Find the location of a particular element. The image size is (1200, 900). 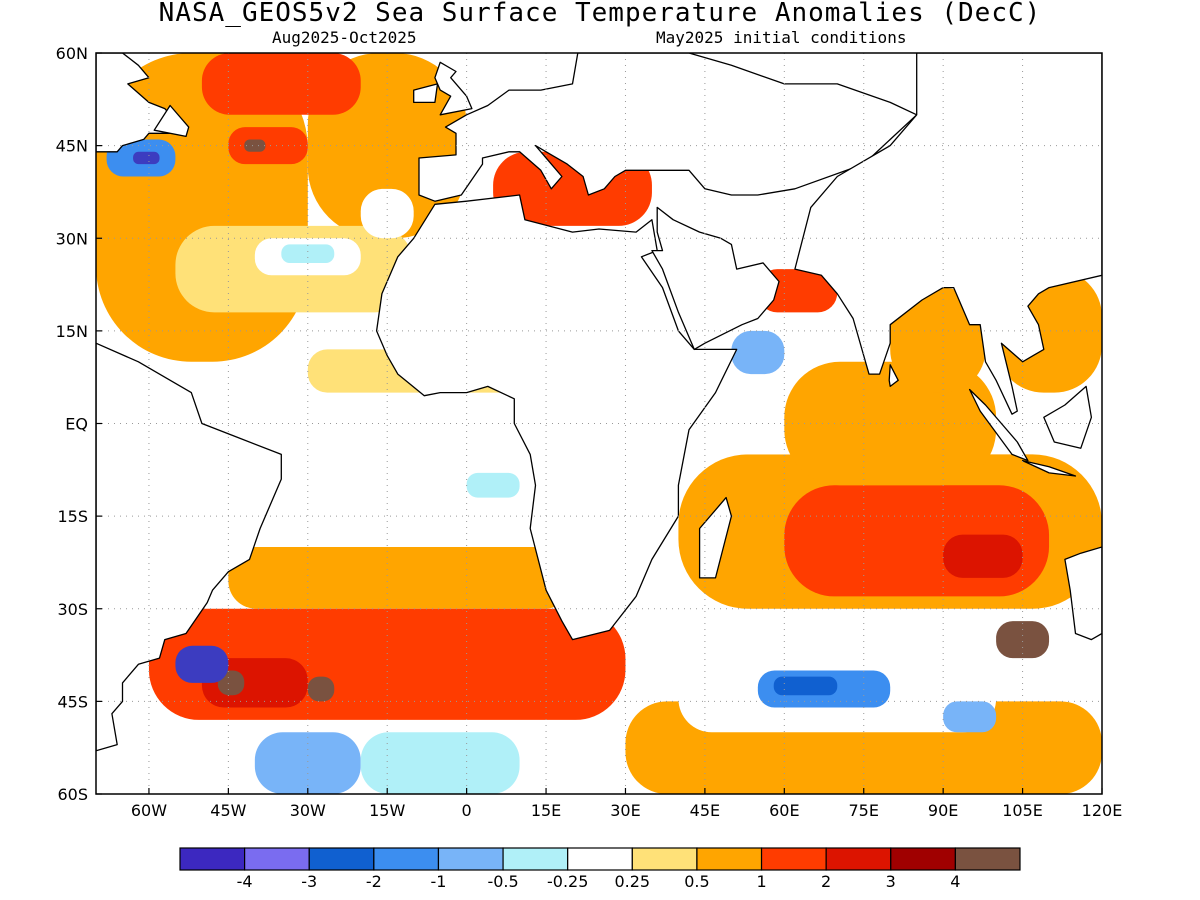

lat-tick-label: 60S is located at coordinates (72, 794).